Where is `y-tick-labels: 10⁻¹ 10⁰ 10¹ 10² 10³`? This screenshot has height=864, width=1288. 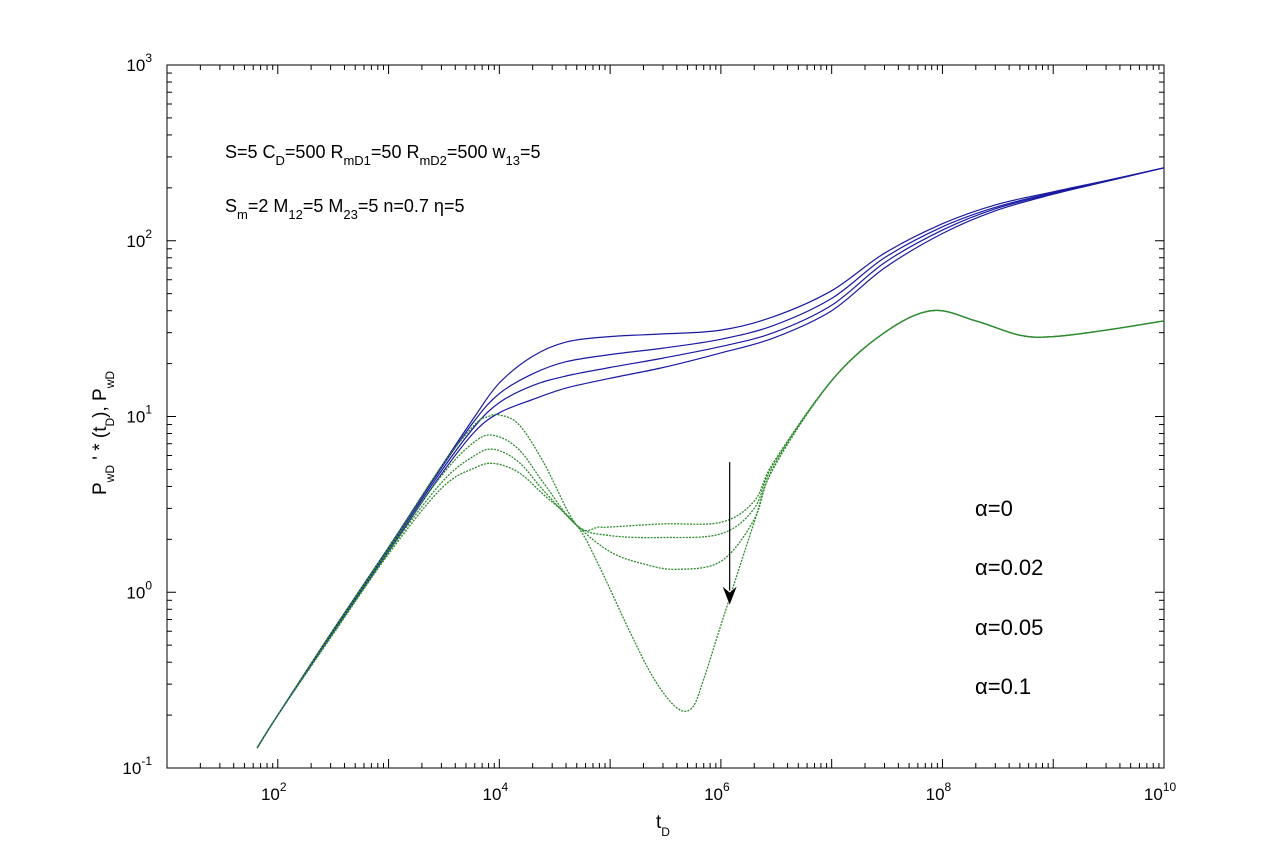 y-tick-labels: 10⁻¹ 10⁰ 10¹ 10² 10³ is located at coordinates (137, 414).